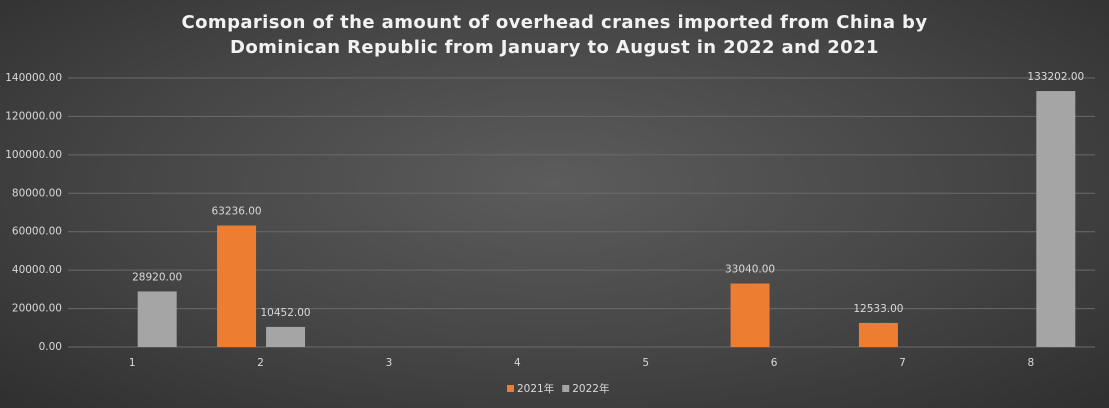 This screenshot has width=1109, height=408. Describe the element at coordinates (645, 363) in the screenshot. I see `x-tick-label: 5` at that location.